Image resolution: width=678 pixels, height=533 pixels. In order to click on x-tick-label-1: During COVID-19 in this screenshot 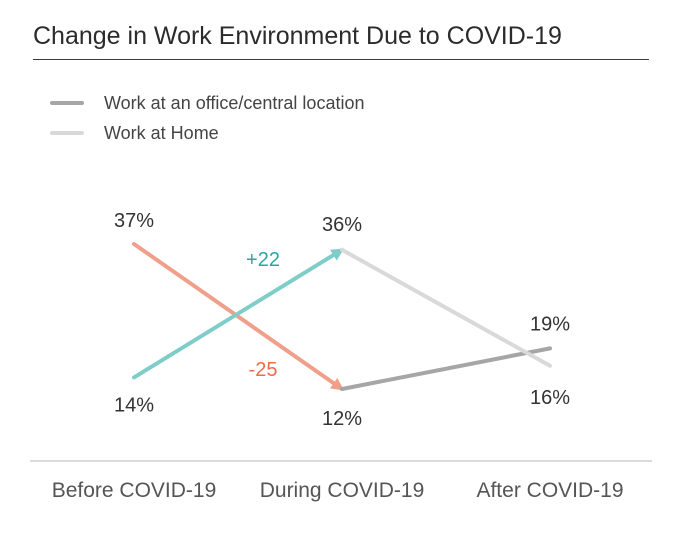, I will do `click(342, 490)`.